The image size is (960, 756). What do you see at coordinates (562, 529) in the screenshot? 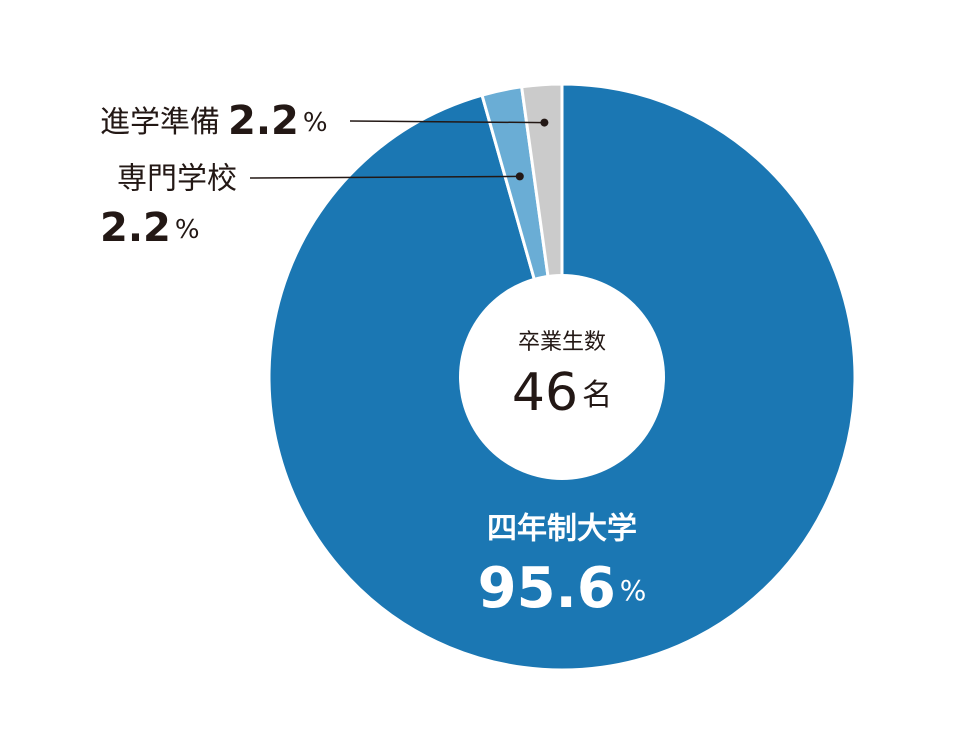
I see `slice-label: 四年制大学` at bounding box center [562, 529].